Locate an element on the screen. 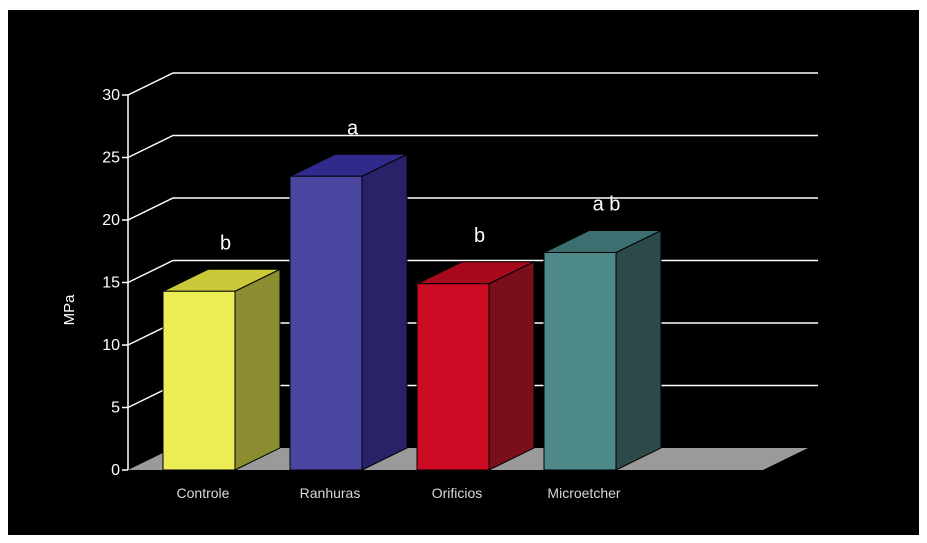 The width and height of the screenshot is (927, 543). x-tick-label: Ranhuras is located at coordinates (330, 493).